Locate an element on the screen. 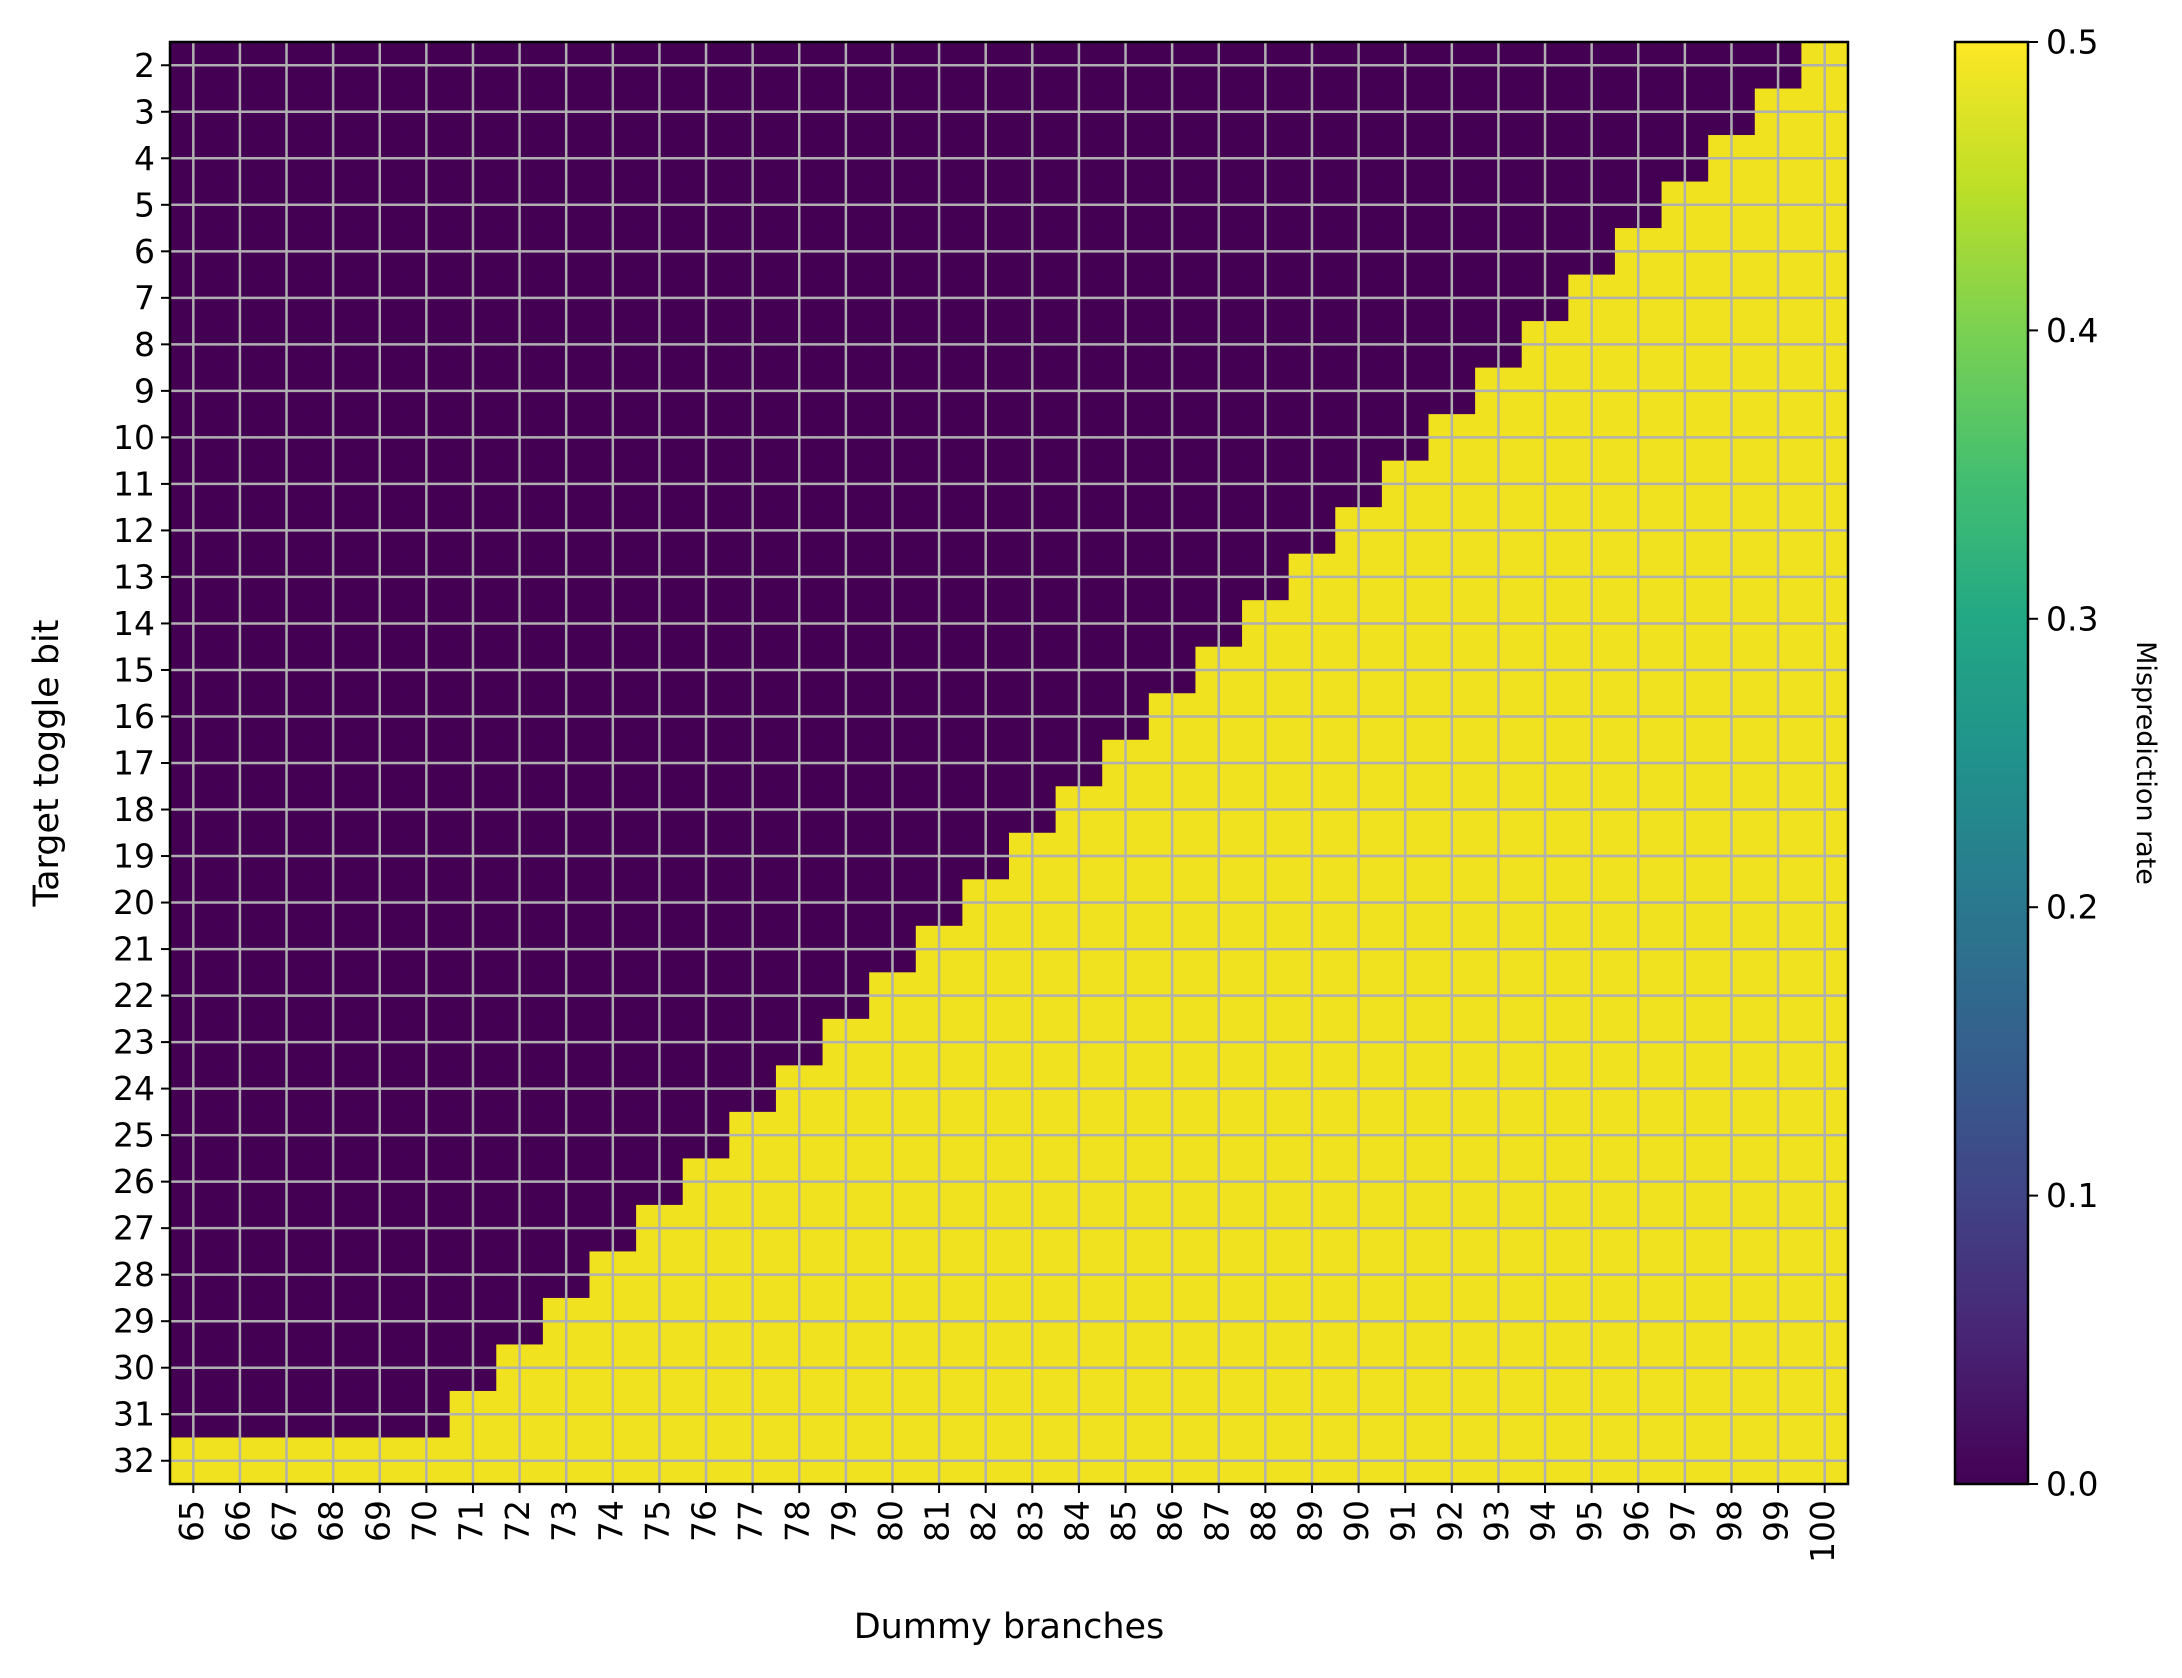 Image resolution: width=2182 pixels, height=1678 pixels. x-tick-label: 87 is located at coordinates (1216, 1521).